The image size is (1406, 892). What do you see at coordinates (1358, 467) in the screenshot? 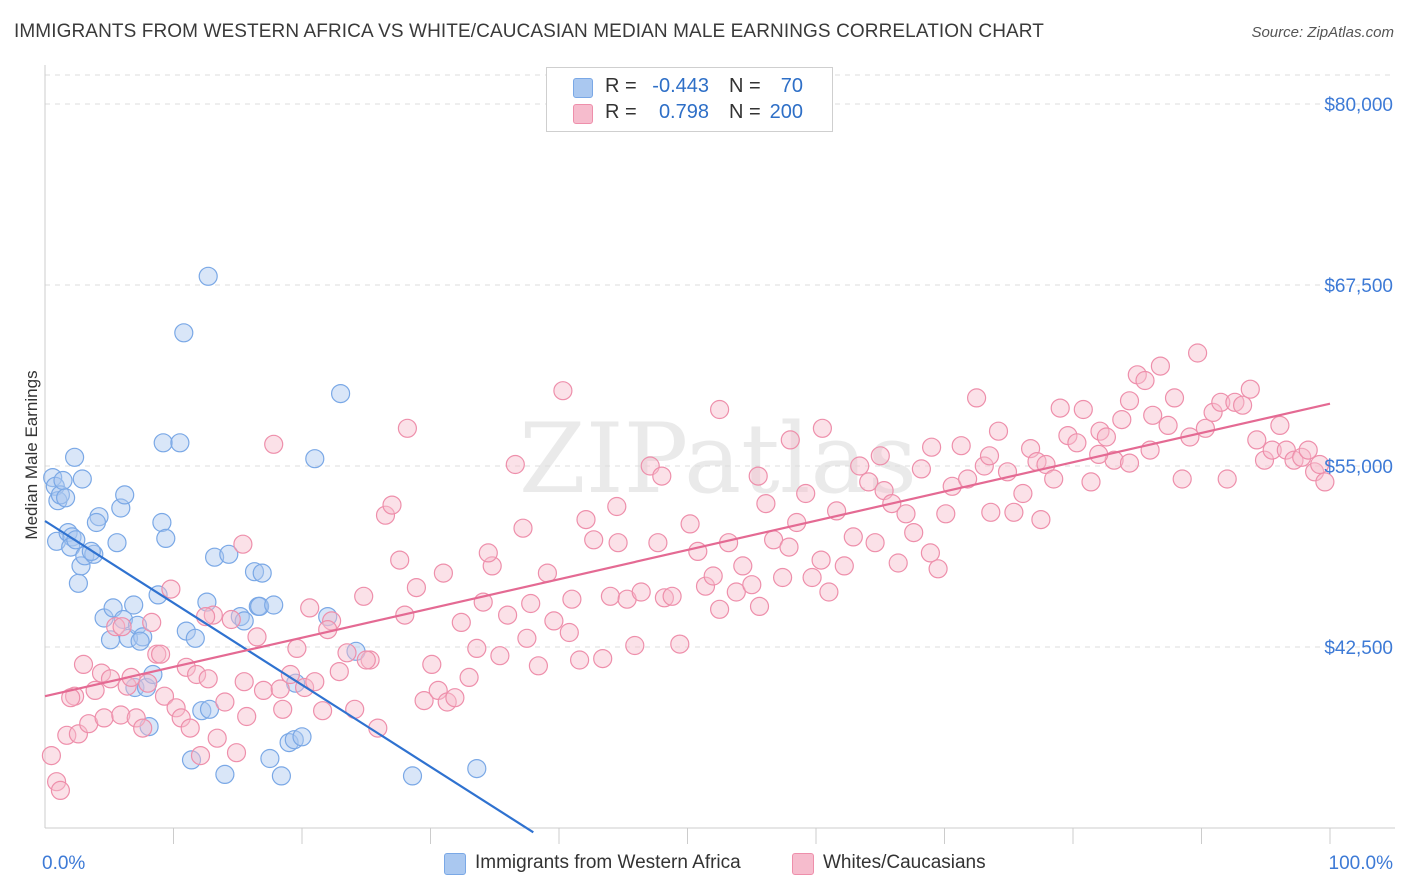
I see `y-tick-label: $55,000` at bounding box center [1358, 467].